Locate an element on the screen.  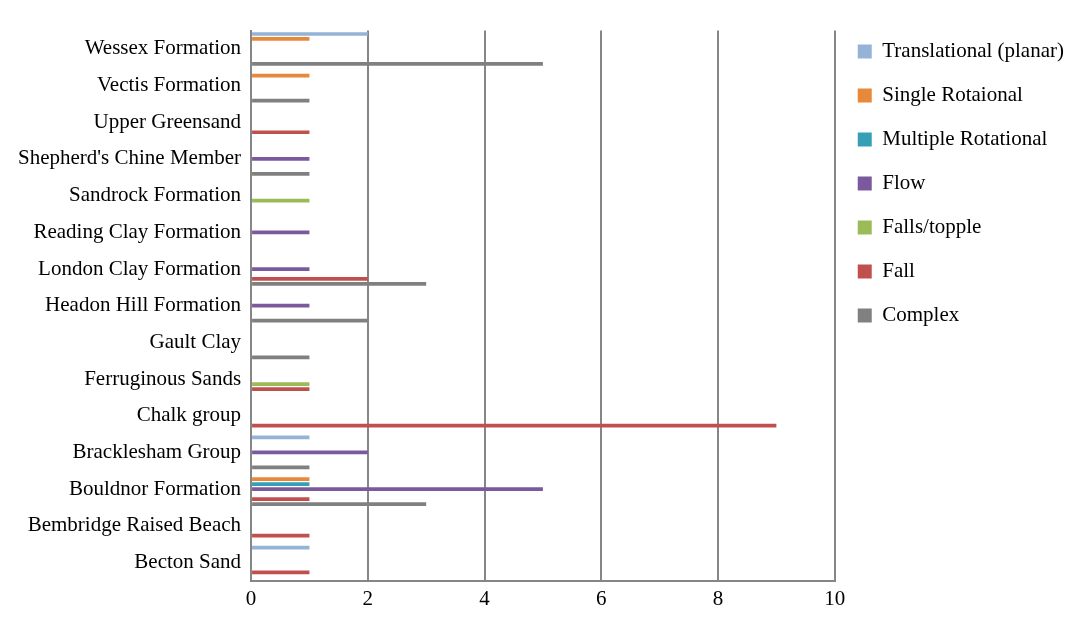
y-tick-label: Bracklesham Group is located at coordinates (157, 450).